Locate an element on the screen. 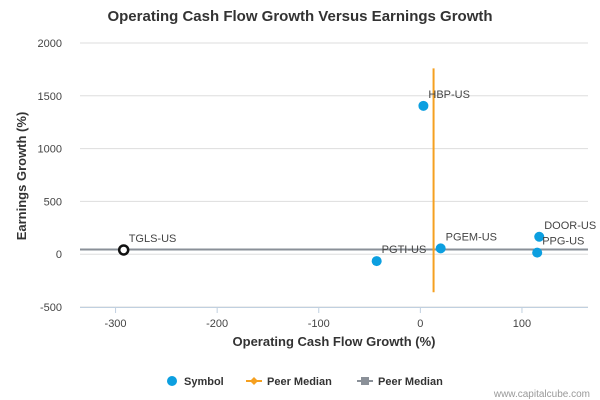 The image size is (600, 400). point-label: PPG-US is located at coordinates (563, 242).